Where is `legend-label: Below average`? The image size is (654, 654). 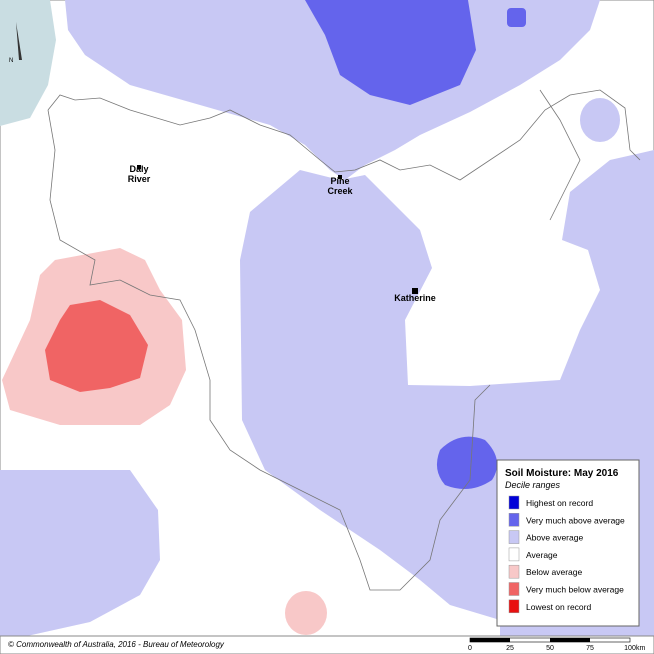 legend-label: Below average is located at coordinates (554, 572).